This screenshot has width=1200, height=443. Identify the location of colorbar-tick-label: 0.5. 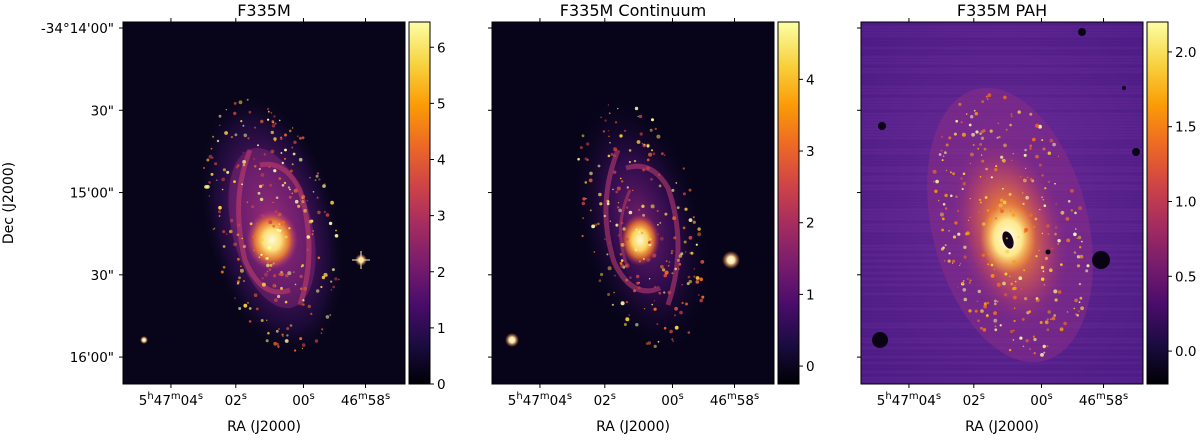
(1185, 277).